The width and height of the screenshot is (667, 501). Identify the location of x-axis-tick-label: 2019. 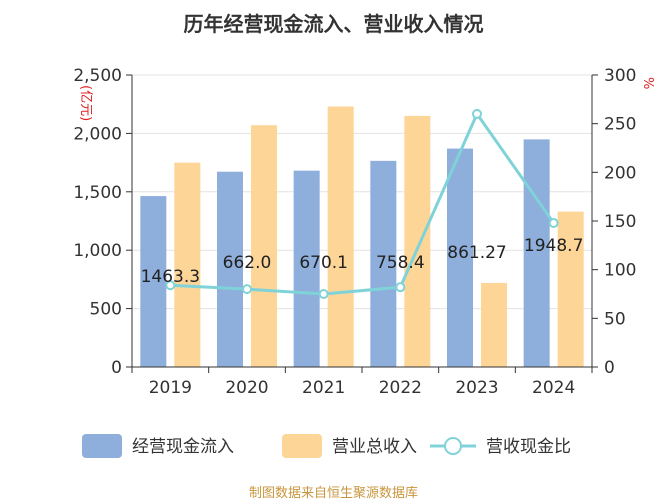
(170, 388).